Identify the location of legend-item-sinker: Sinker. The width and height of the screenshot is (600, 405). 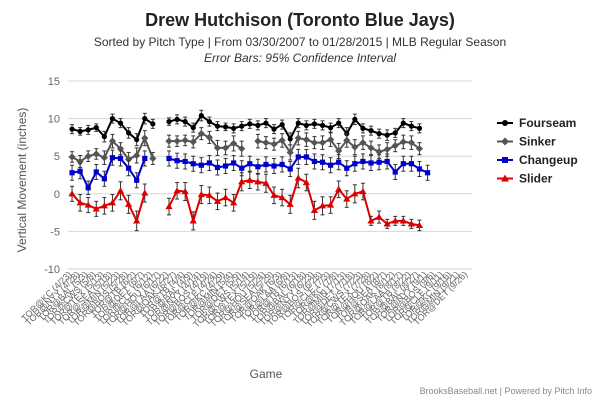
(526, 142).